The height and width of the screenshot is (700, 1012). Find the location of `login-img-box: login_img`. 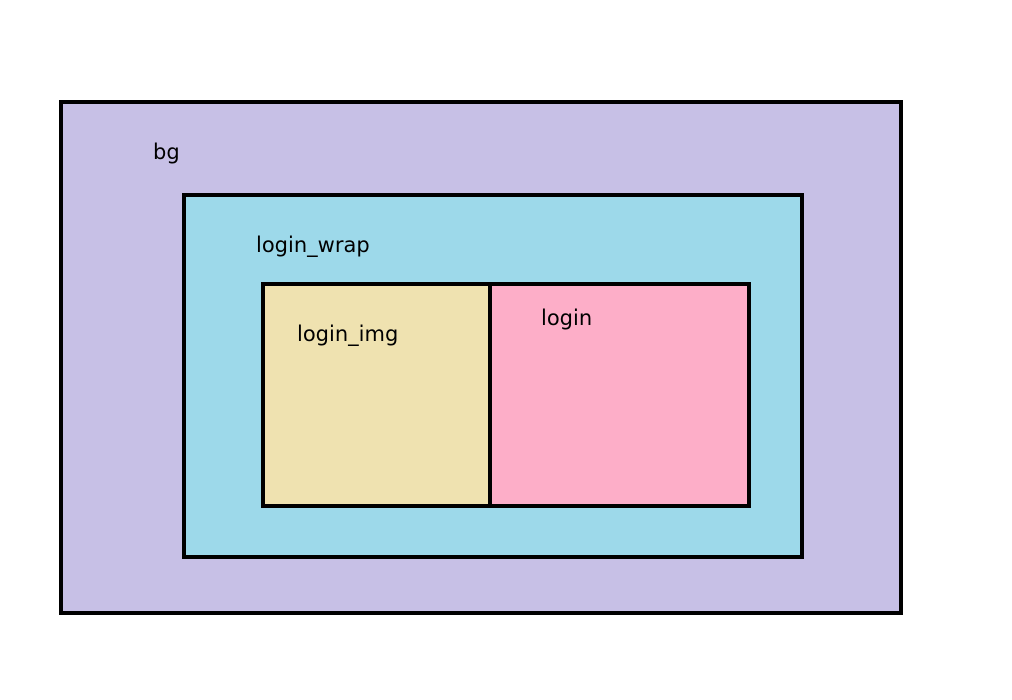

login-img-box: login_img is located at coordinates (376, 395).